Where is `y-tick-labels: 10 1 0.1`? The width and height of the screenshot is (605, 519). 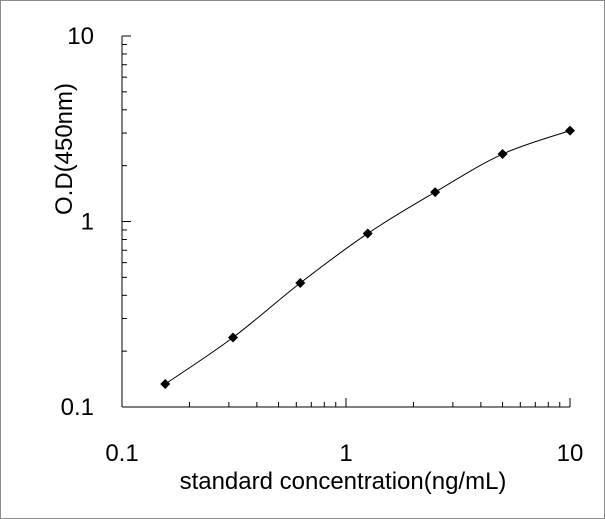 y-tick-labels: 10 1 0.1 is located at coordinates (77, 222).